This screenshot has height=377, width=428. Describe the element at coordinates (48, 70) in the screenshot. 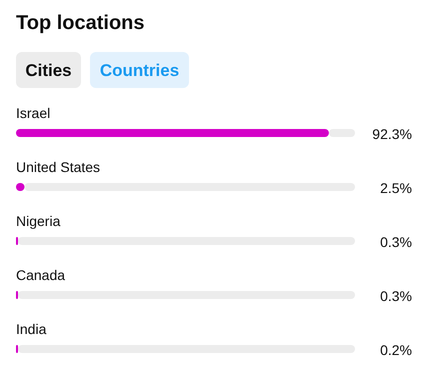

I see `text: Cities` at that location.